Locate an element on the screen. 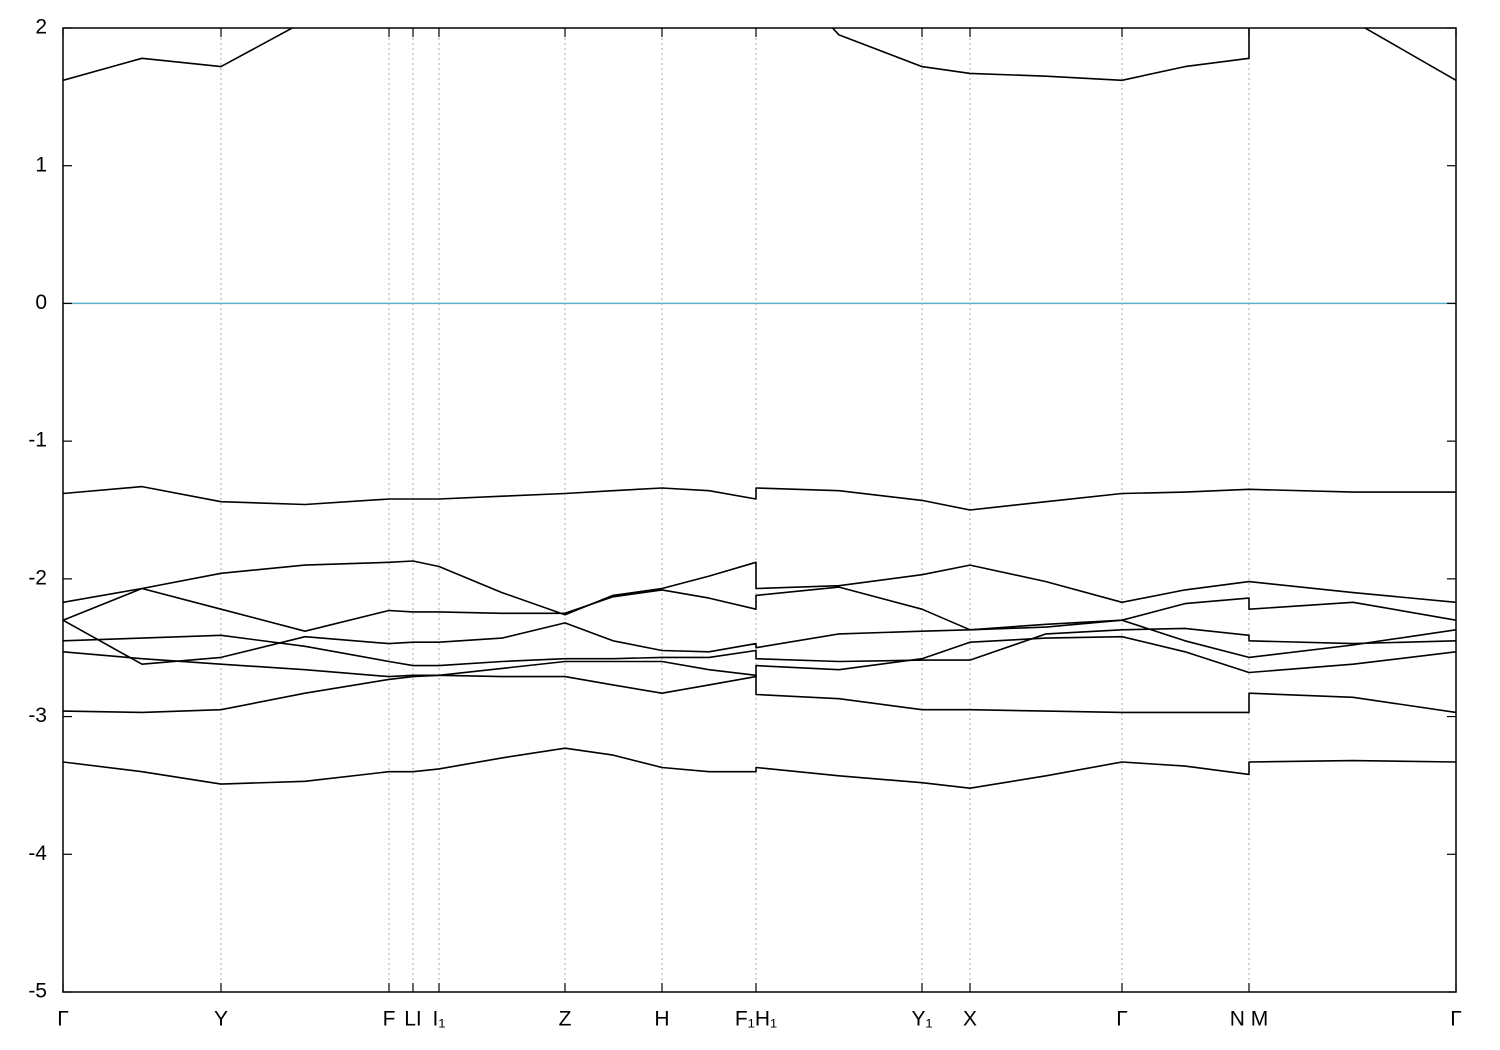  x-tick-label: N M is located at coordinates (1249, 1019).